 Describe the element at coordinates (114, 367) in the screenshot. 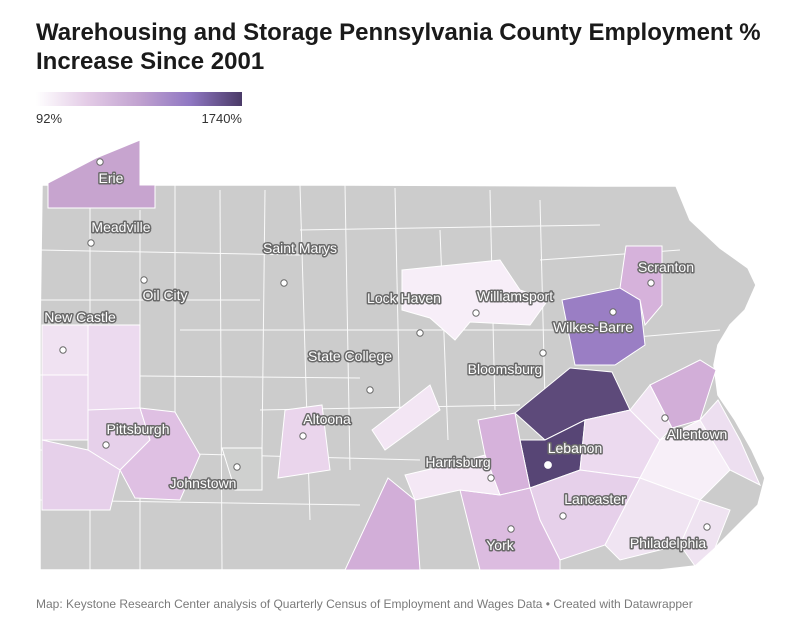

I see `county-butler` at that location.